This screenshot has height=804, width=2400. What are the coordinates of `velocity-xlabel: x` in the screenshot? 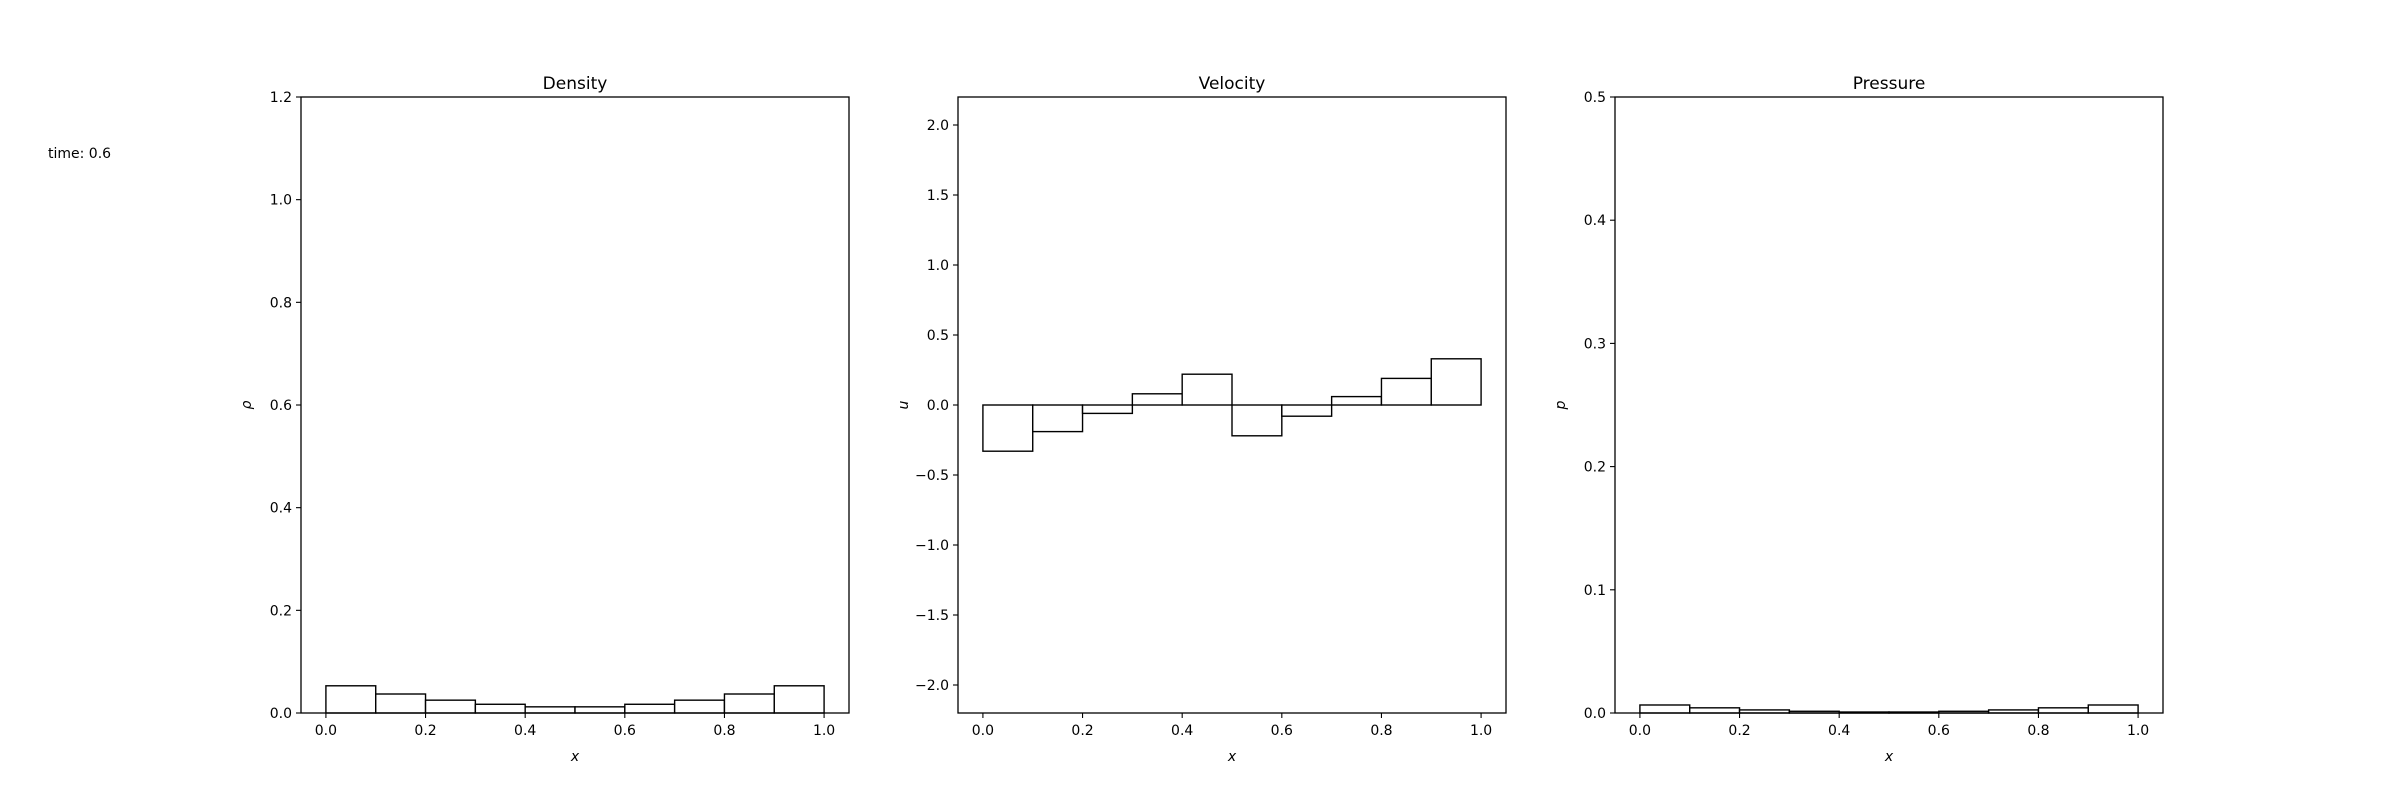 It's located at (1232, 757).